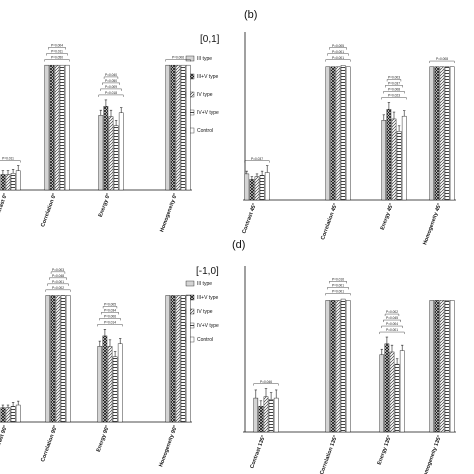  I want to click on category-label-c-1: Correlation 90°, so click(49, 444).